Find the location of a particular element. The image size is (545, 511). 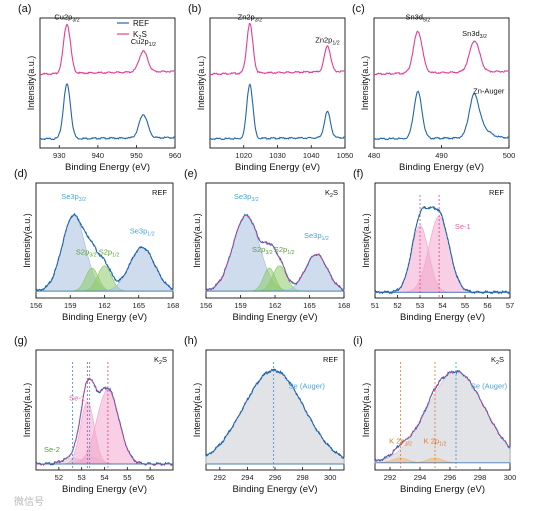

peak-annotation: Sn3d5/2 is located at coordinates (417, 17).